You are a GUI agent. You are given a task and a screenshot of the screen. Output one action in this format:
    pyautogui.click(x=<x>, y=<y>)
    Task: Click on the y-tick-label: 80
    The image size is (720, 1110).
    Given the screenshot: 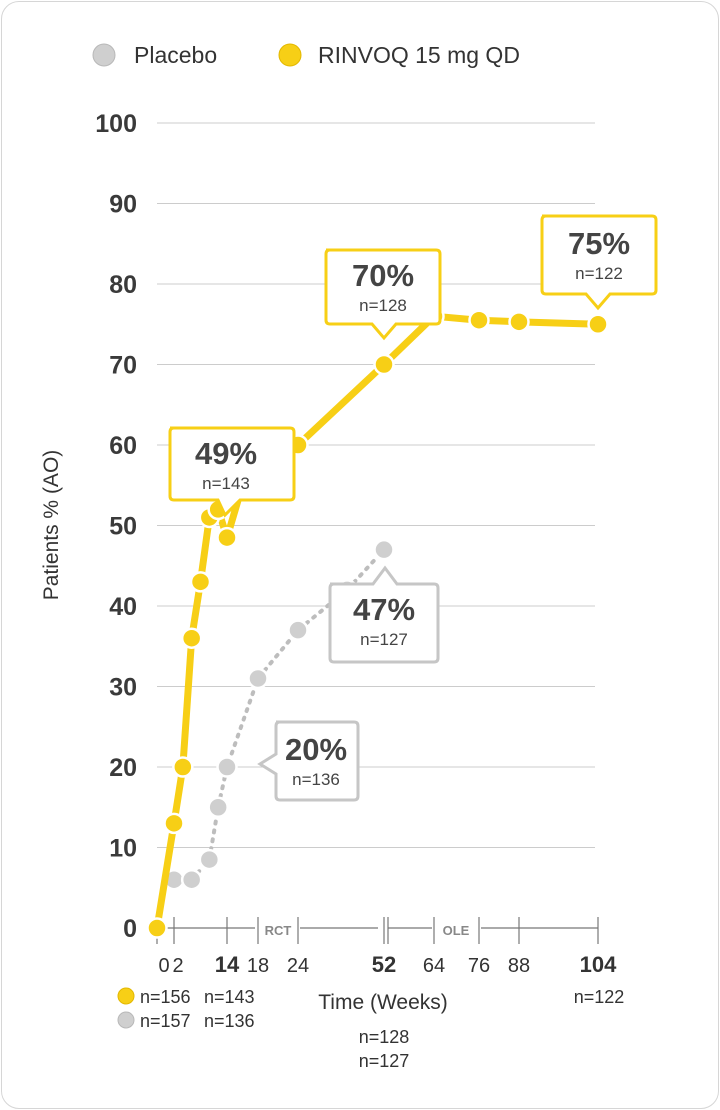 What is the action you would take?
    pyautogui.click(x=123, y=285)
    